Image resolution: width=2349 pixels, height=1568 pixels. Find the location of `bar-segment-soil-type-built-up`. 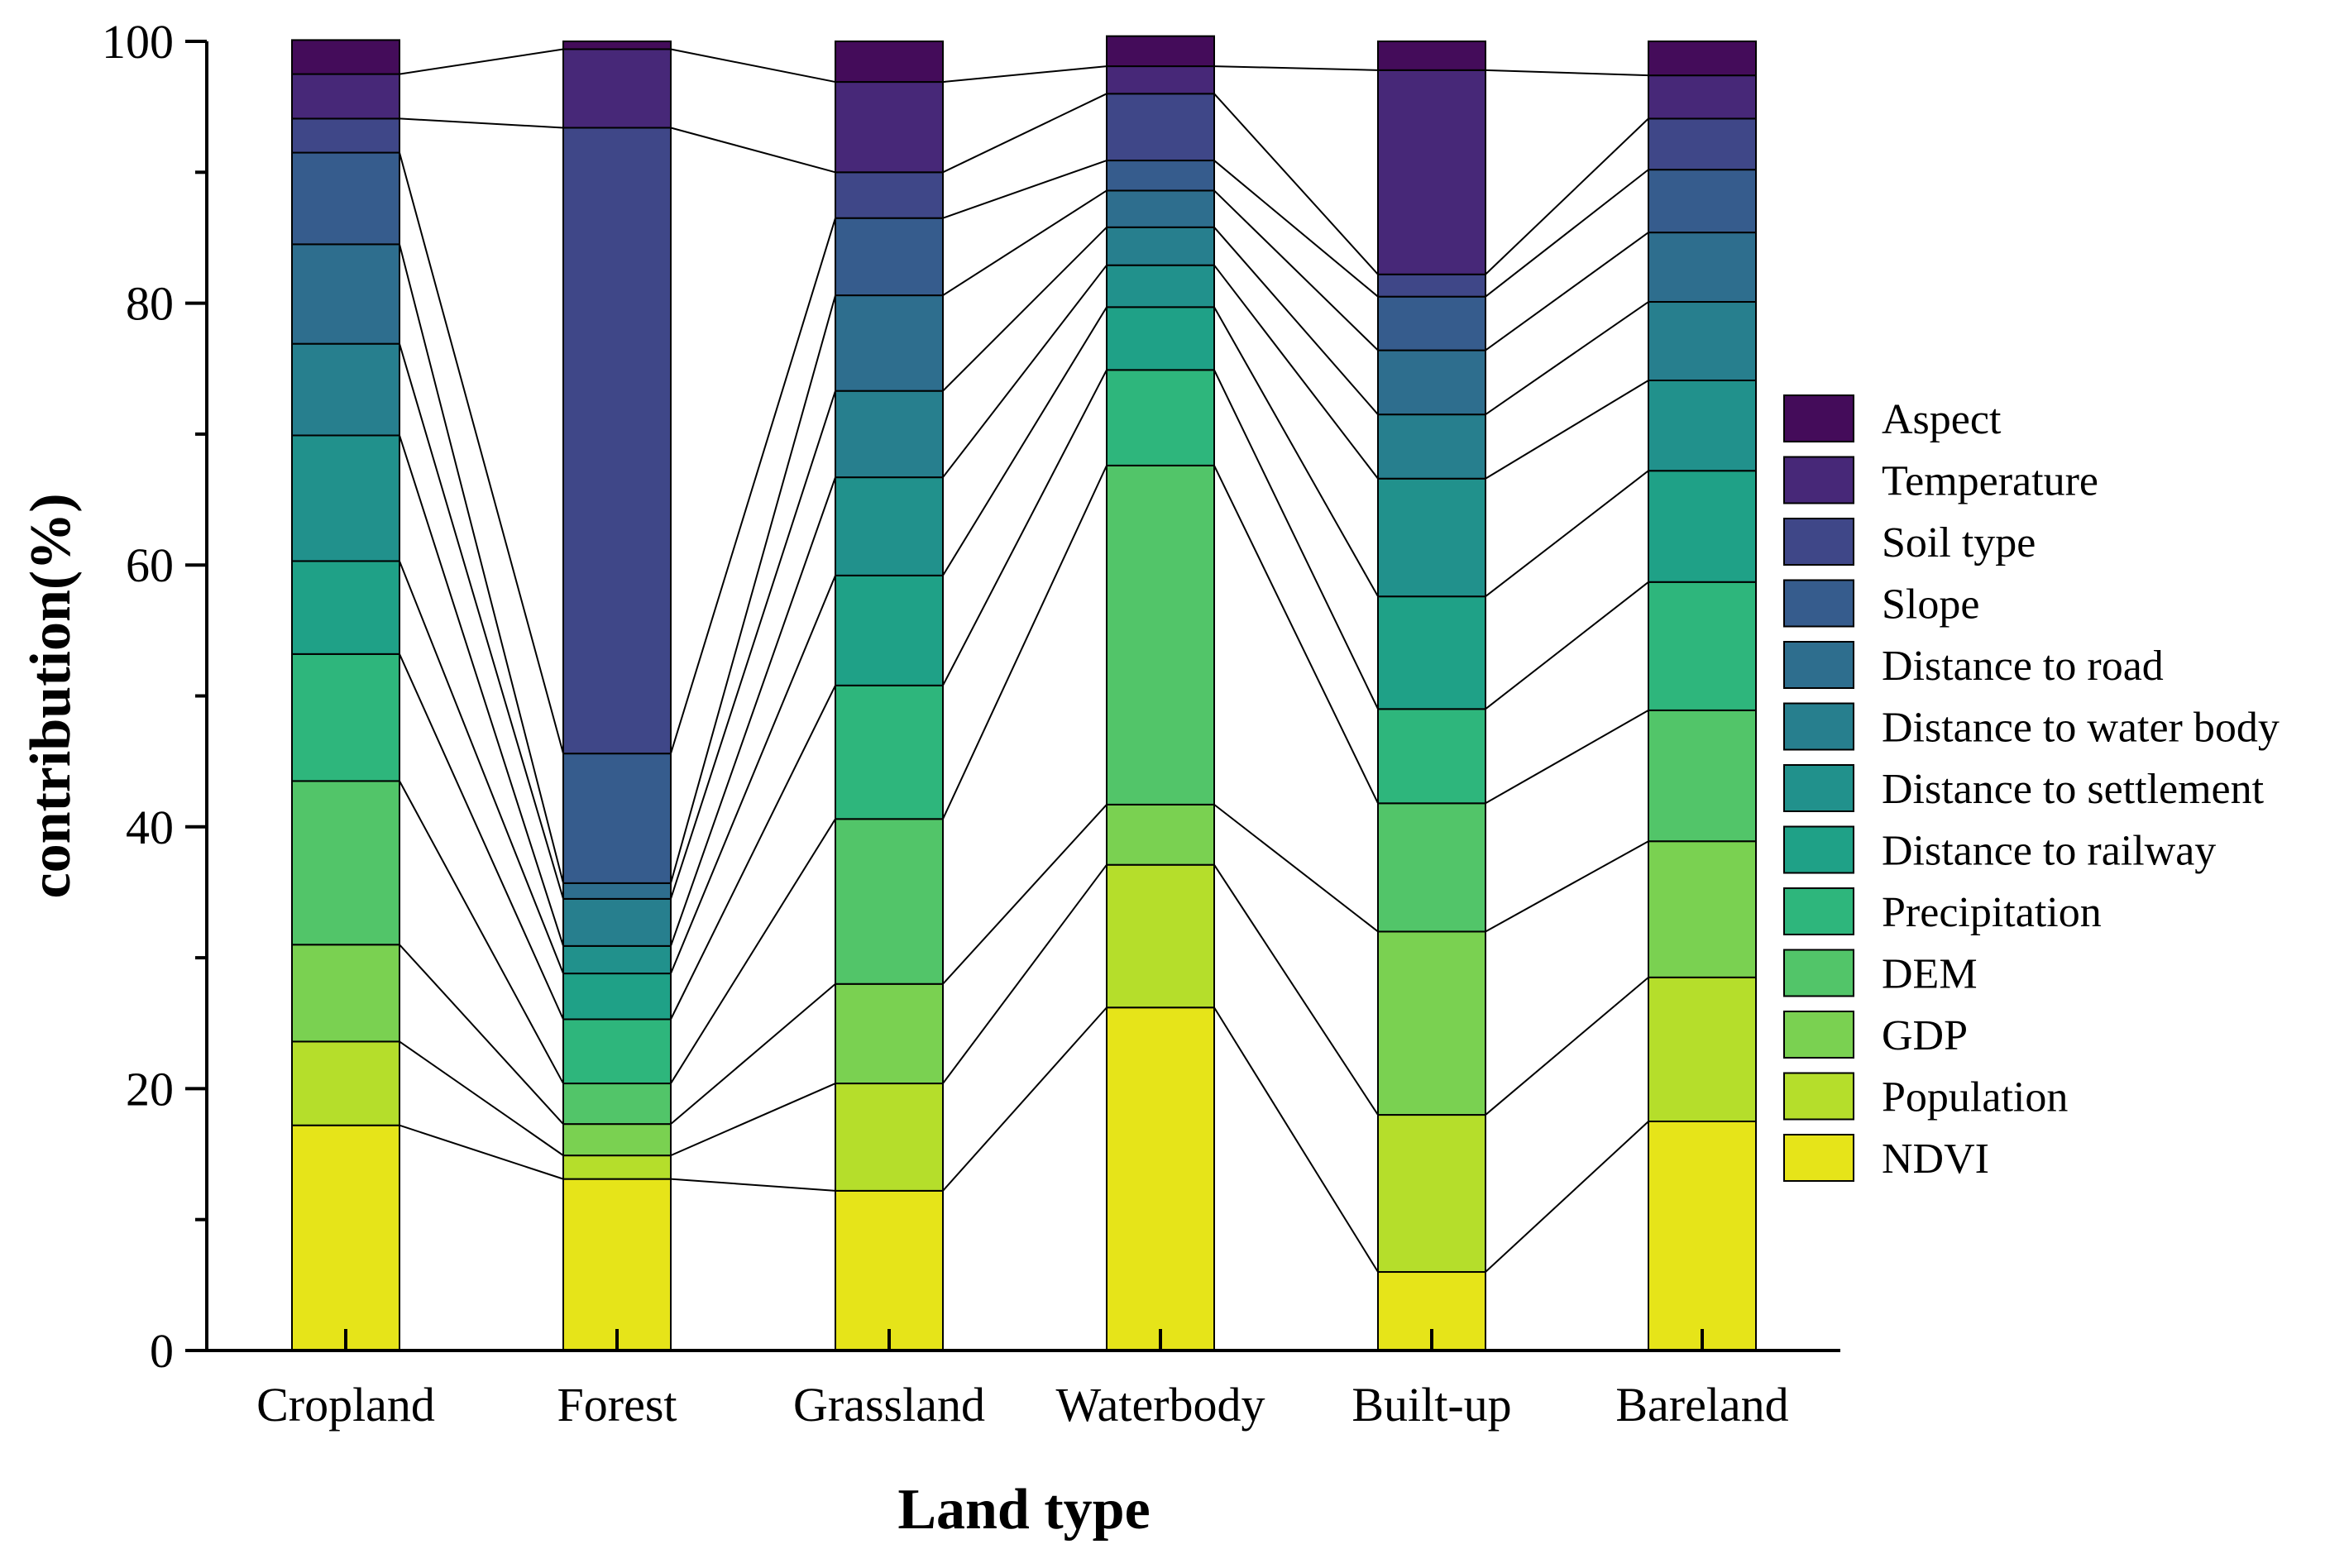

bar-segment-soil-type-built-up is located at coordinates (1431, 285).